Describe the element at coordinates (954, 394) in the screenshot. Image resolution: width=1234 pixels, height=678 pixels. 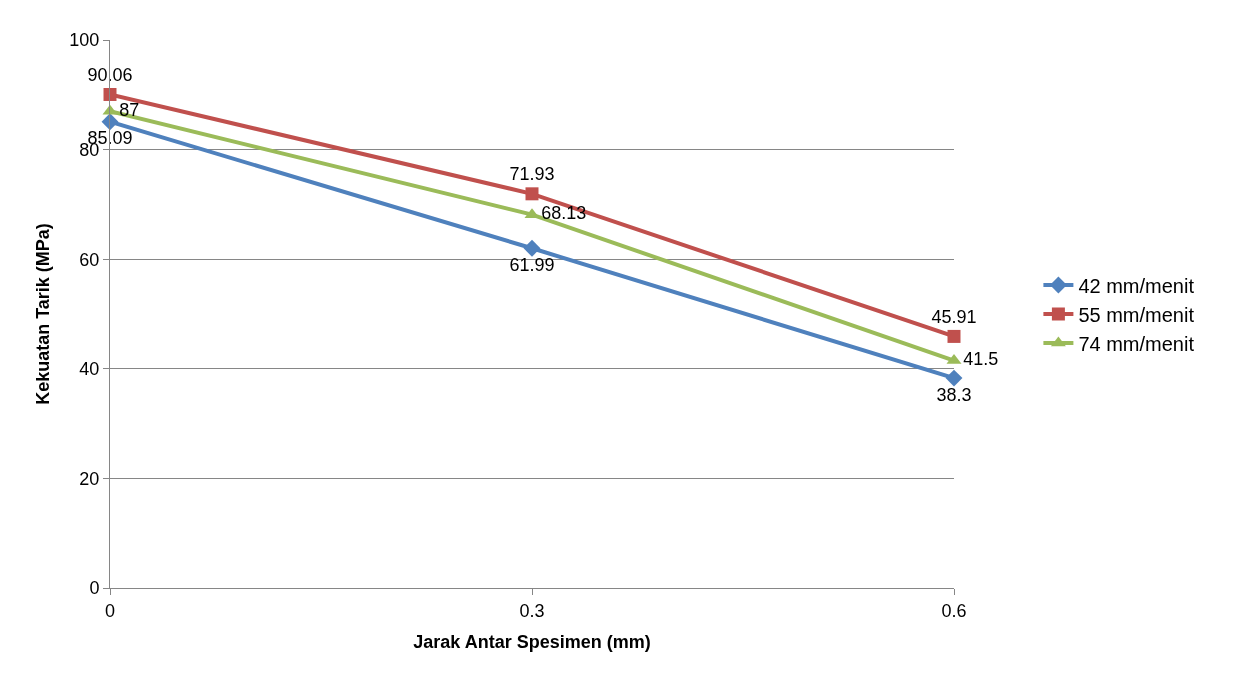
I see `data-label: 38.3` at that location.